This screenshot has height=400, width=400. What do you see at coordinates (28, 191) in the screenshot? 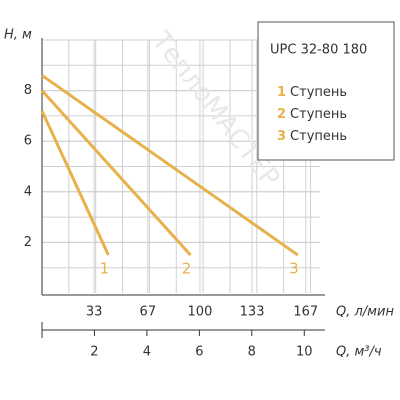
I see `y-tick-label: 4` at bounding box center [28, 191].